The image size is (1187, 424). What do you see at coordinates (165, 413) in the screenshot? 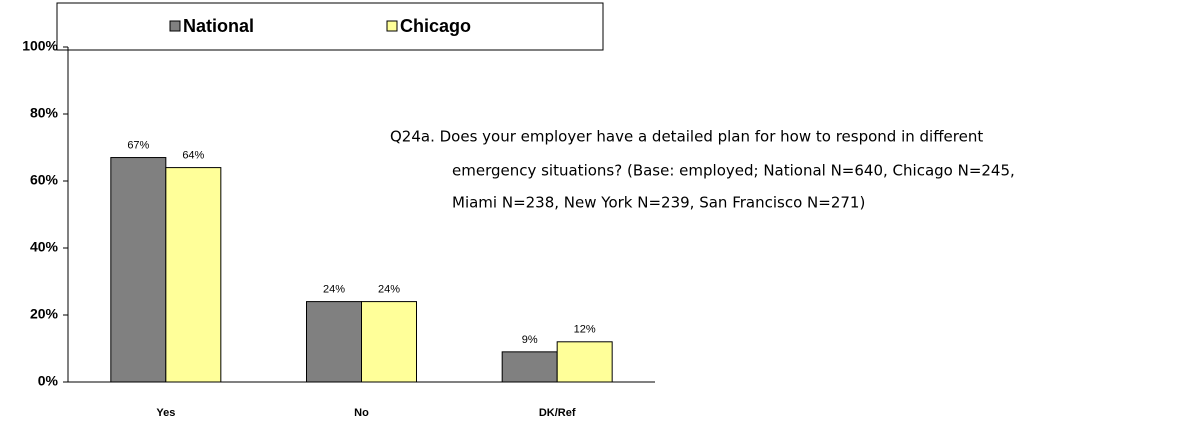
I see `x-tick-label: Yes` at bounding box center [165, 413].